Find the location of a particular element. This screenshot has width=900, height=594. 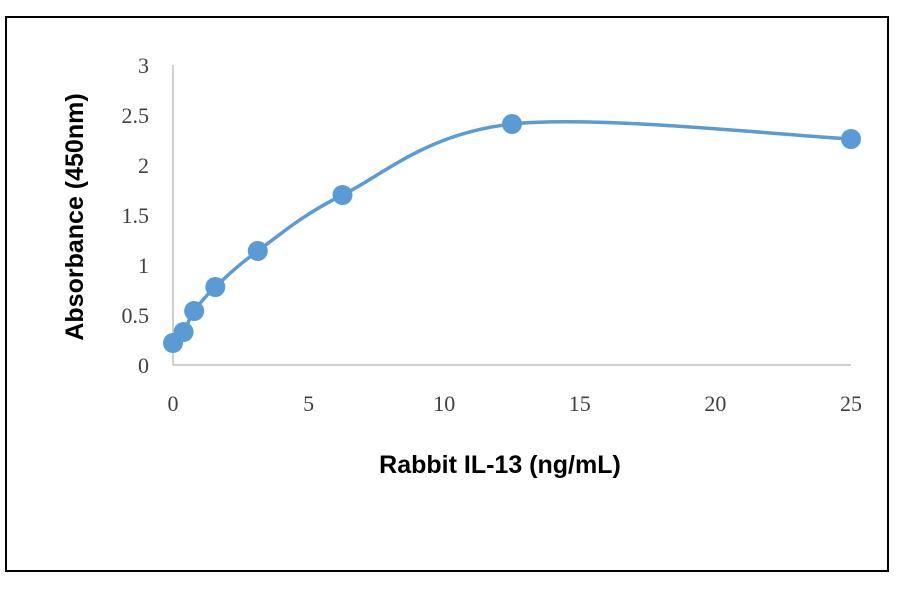

x-tick-label: 10 is located at coordinates (444, 403).